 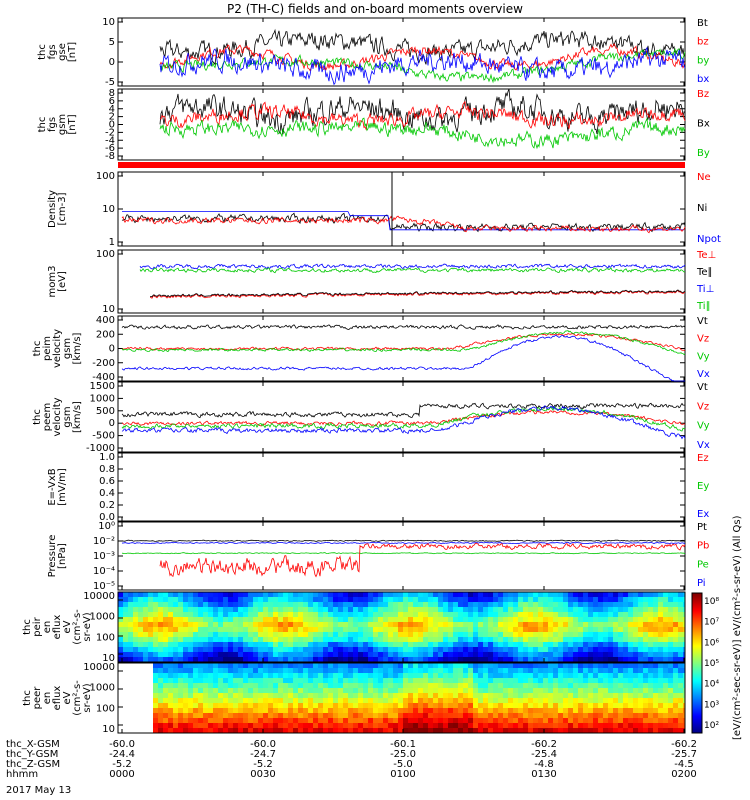 What do you see at coordinates (703, 374) in the screenshot?
I see `legend-peim-vel-Vx: Vx` at bounding box center [703, 374].